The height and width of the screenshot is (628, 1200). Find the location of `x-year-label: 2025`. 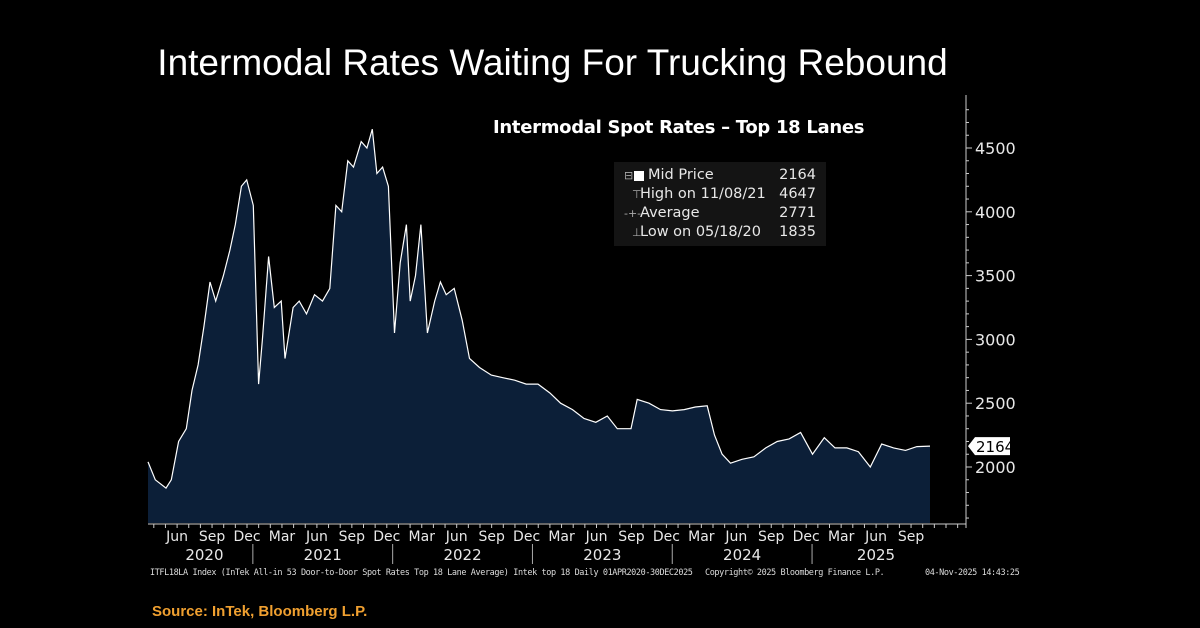

x-year-label: 2025 is located at coordinates (876, 555).